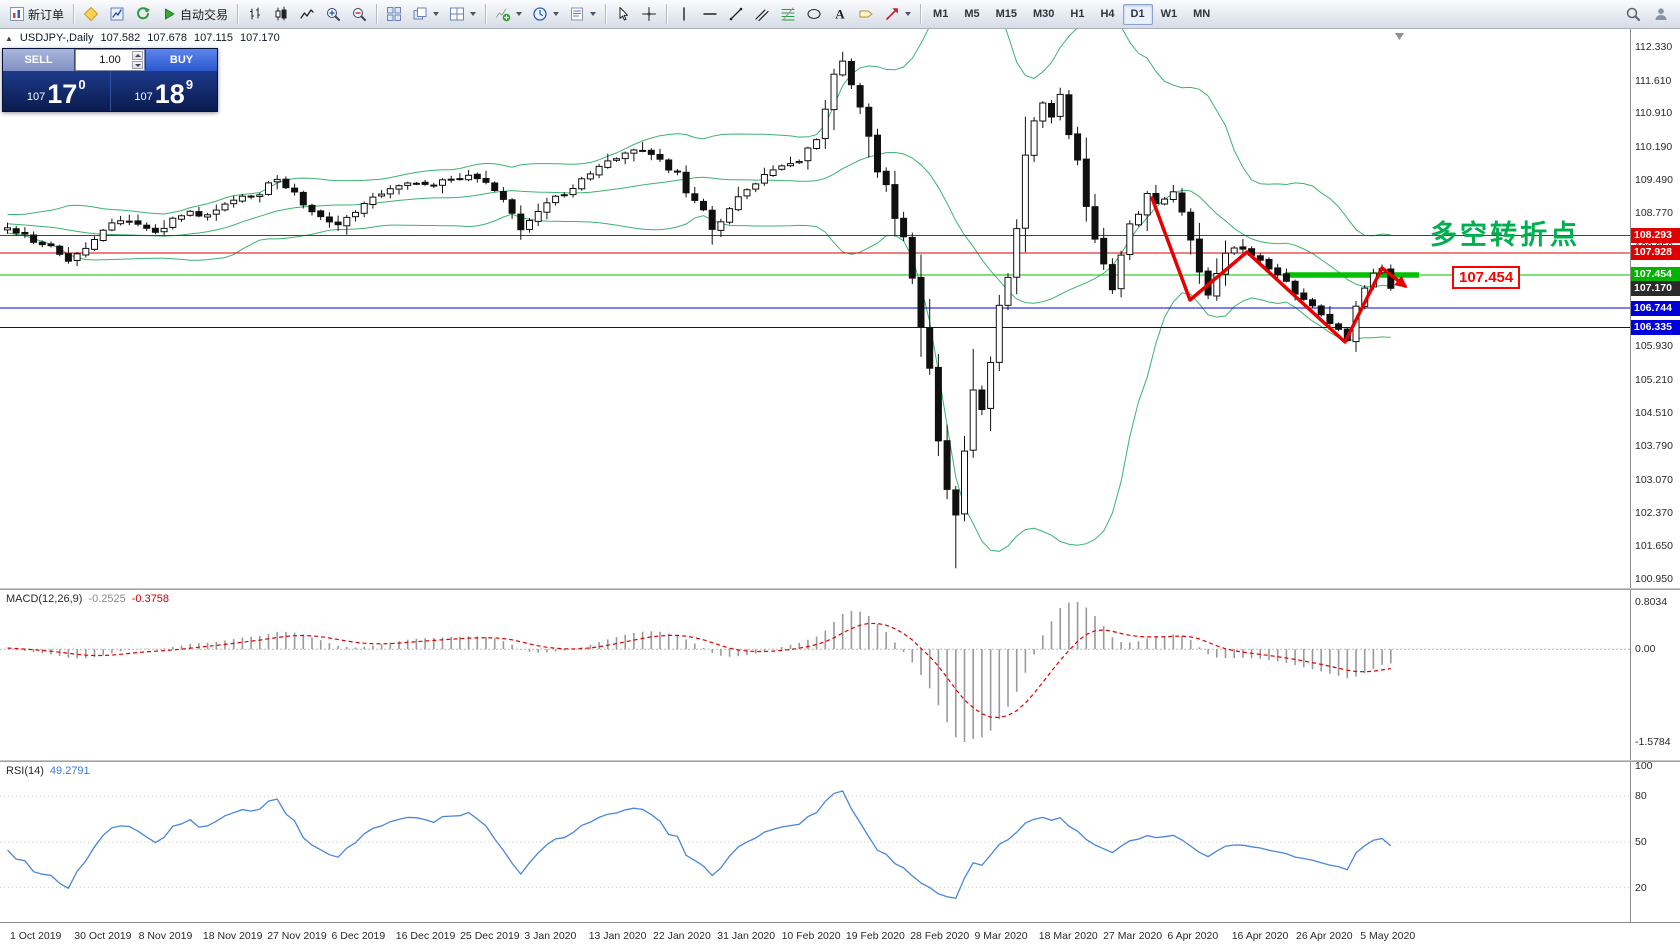 Image resolution: width=1680 pixels, height=951 pixels. I want to click on macd-axis-label: -1.5784, so click(1653, 742).